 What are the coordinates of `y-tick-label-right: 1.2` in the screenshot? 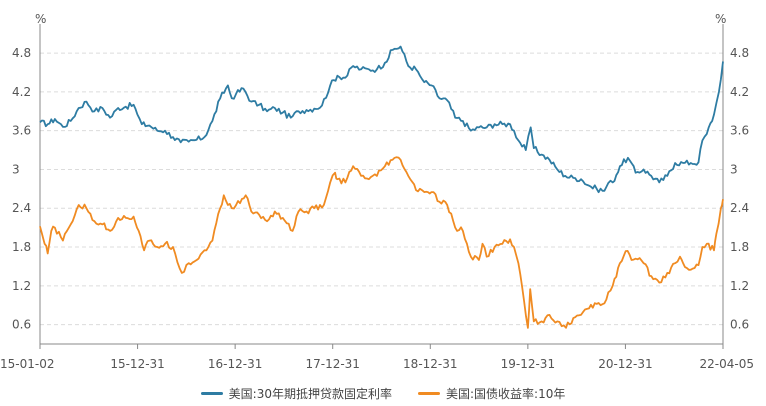 It's located at (739, 286).